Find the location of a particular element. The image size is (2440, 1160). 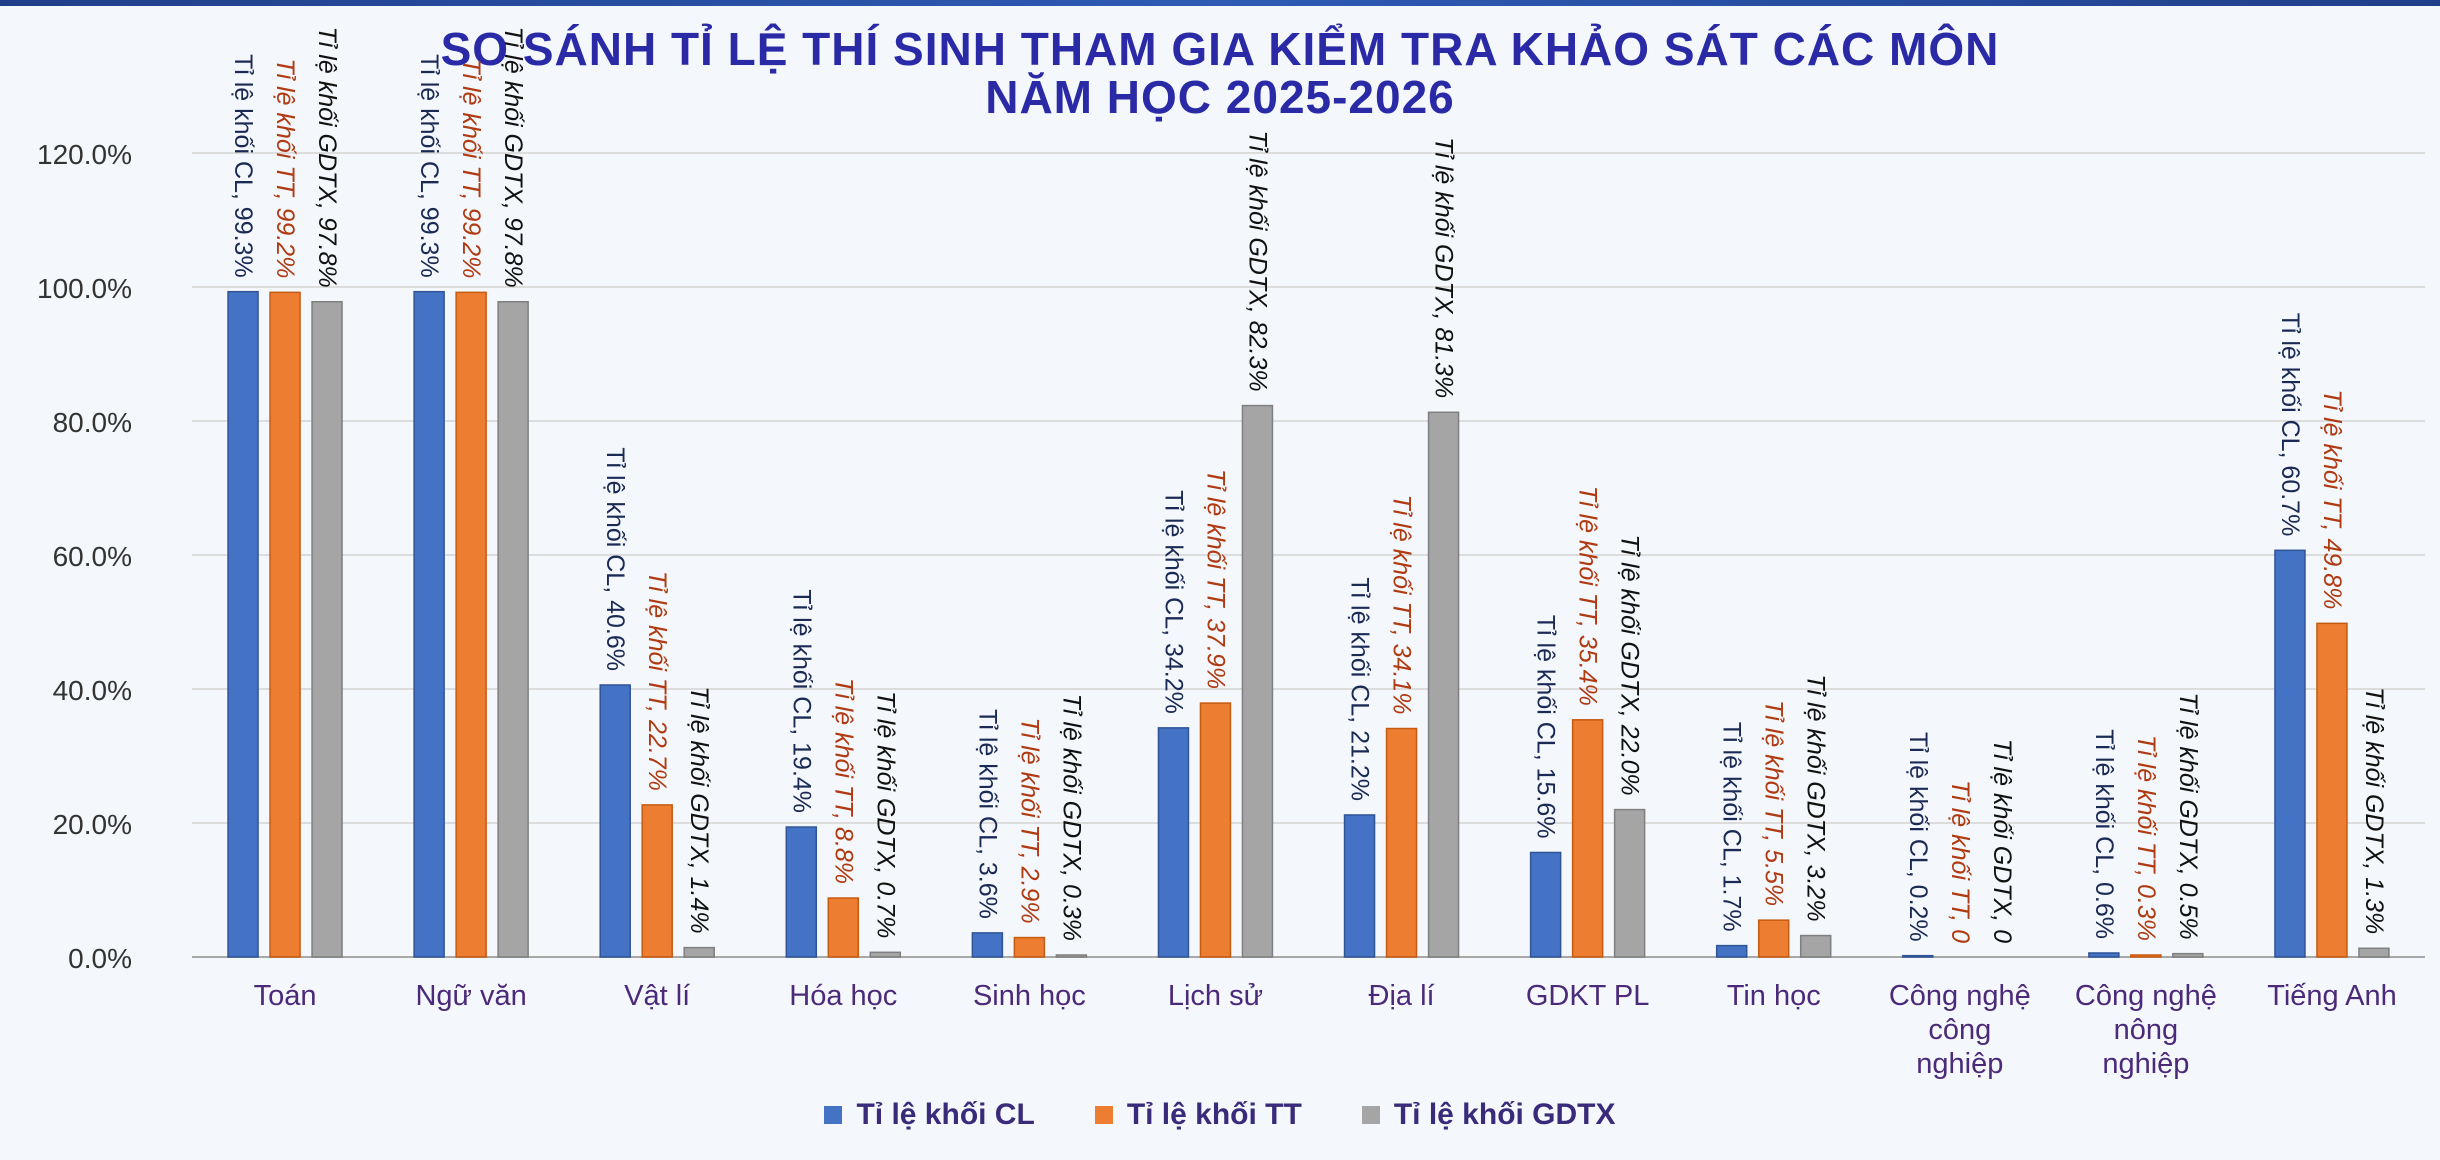

legend-item-tt: Tỉ lệ khối TT is located at coordinates (1198, 1115).